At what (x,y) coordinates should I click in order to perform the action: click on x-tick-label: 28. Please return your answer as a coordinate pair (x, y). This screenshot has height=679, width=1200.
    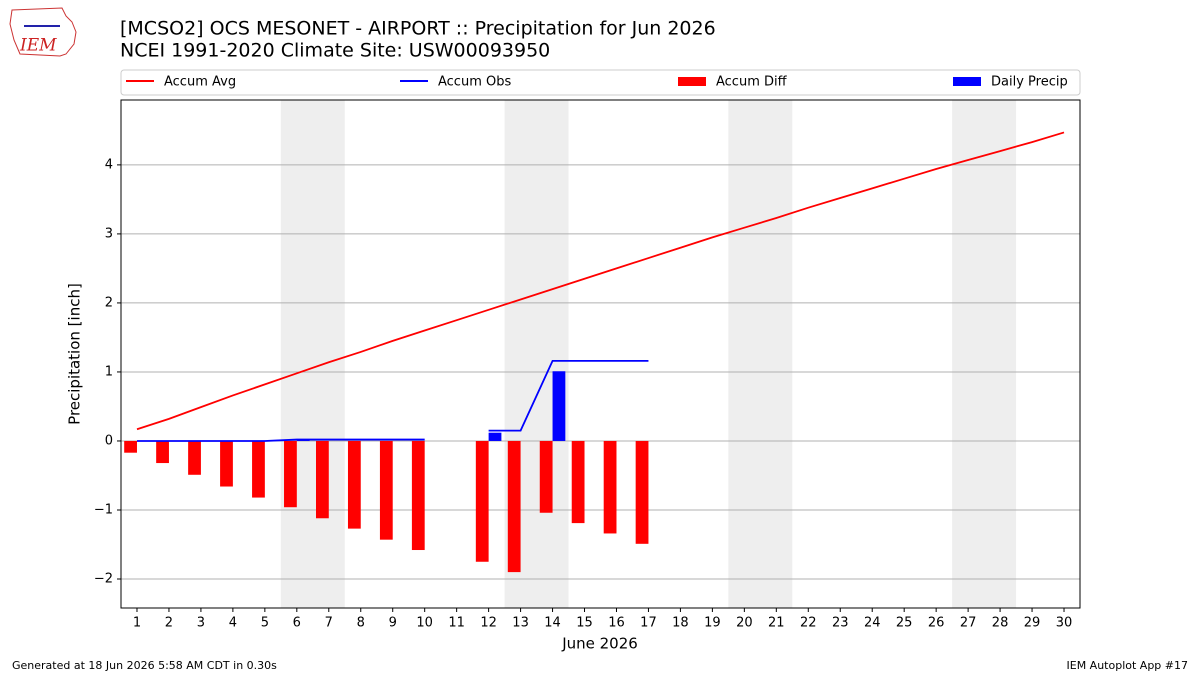
    Looking at the image, I should click on (1000, 623).